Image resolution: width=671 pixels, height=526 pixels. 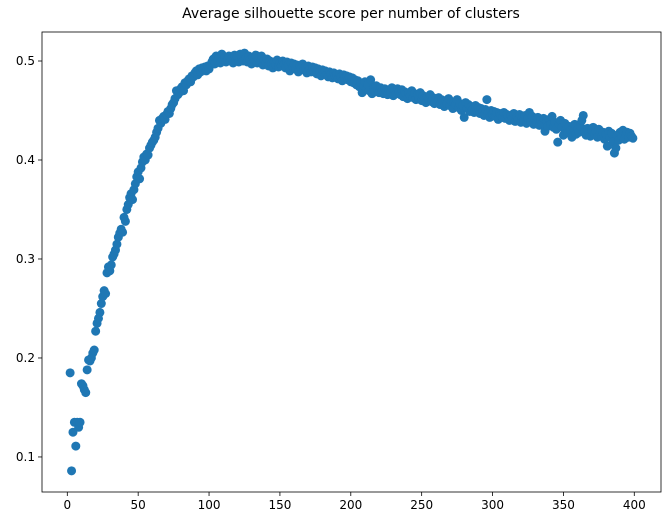 I want to click on y-tick-label: 0.4, so click(x=25, y=160).